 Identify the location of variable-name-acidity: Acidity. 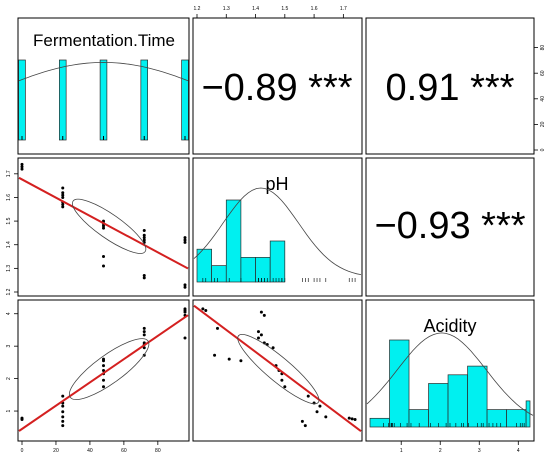
(449, 326).